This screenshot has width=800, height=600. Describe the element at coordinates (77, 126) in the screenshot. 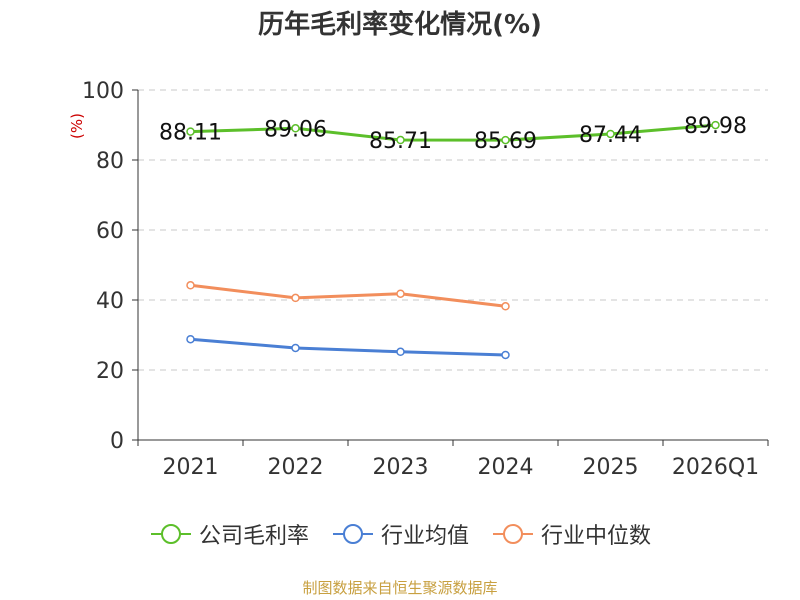

I see `y-axis-label: (%)` at that location.